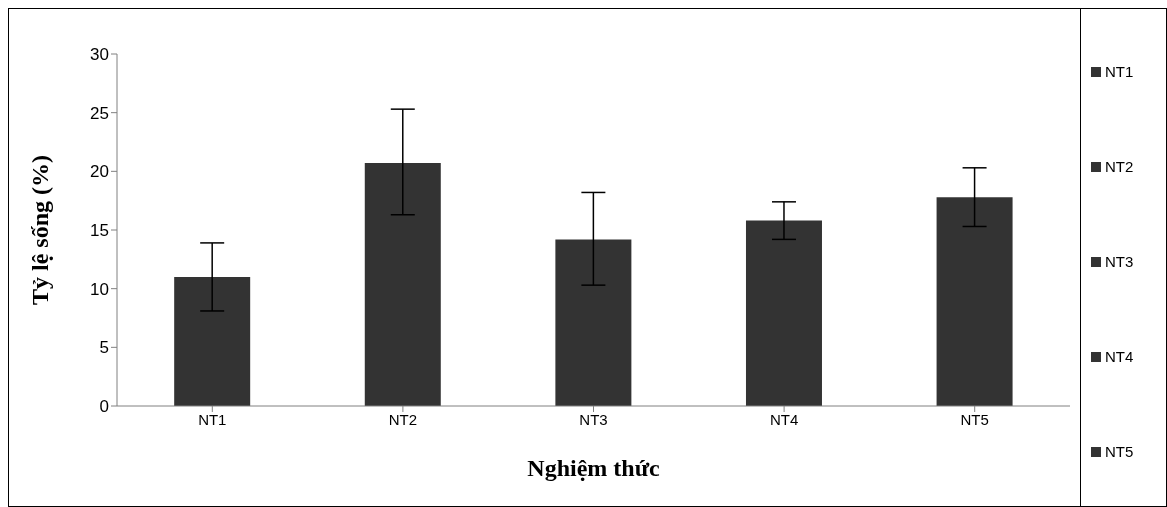 This screenshot has width=1167, height=507. Describe the element at coordinates (99, 172) in the screenshot. I see `y-tick-label: 20` at that location.